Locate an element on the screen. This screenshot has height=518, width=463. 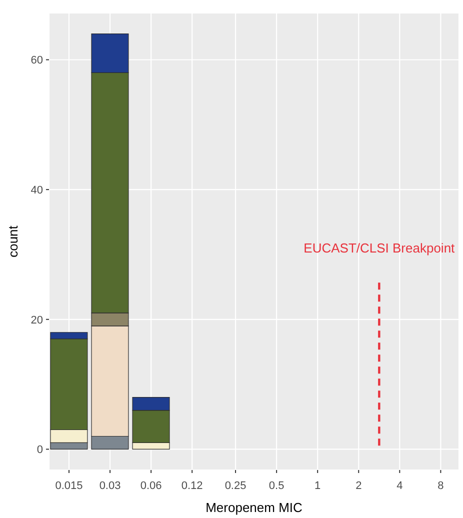
x-tick-label: 0.03 is located at coordinates (110, 486).